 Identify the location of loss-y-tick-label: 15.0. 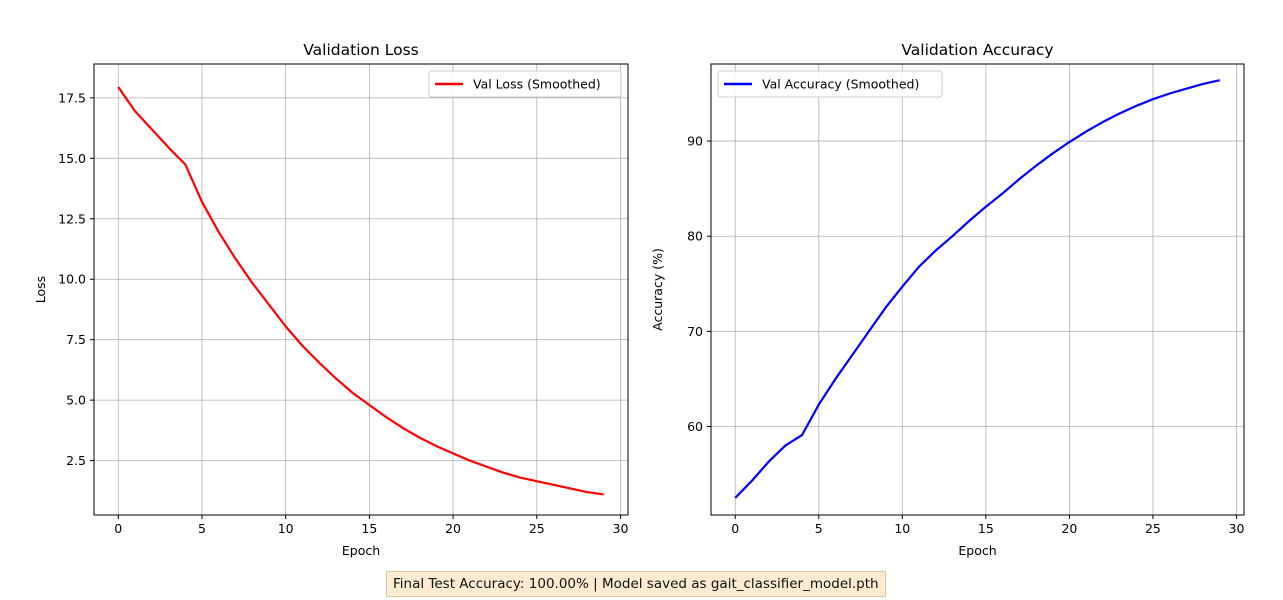
(72, 158).